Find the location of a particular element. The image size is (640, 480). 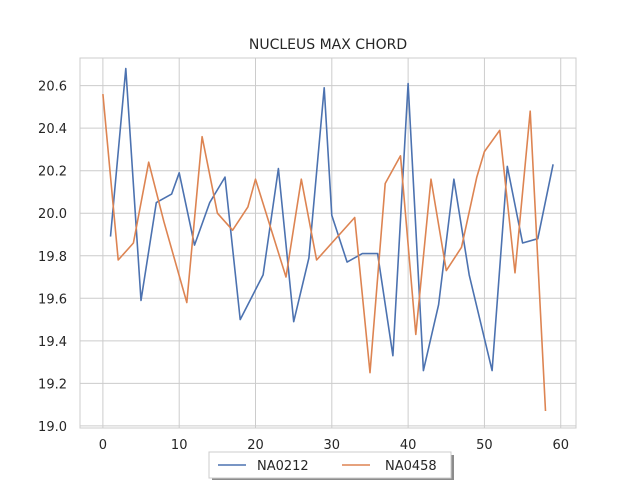

y-tick-label: 19.0 is located at coordinates (52, 427).